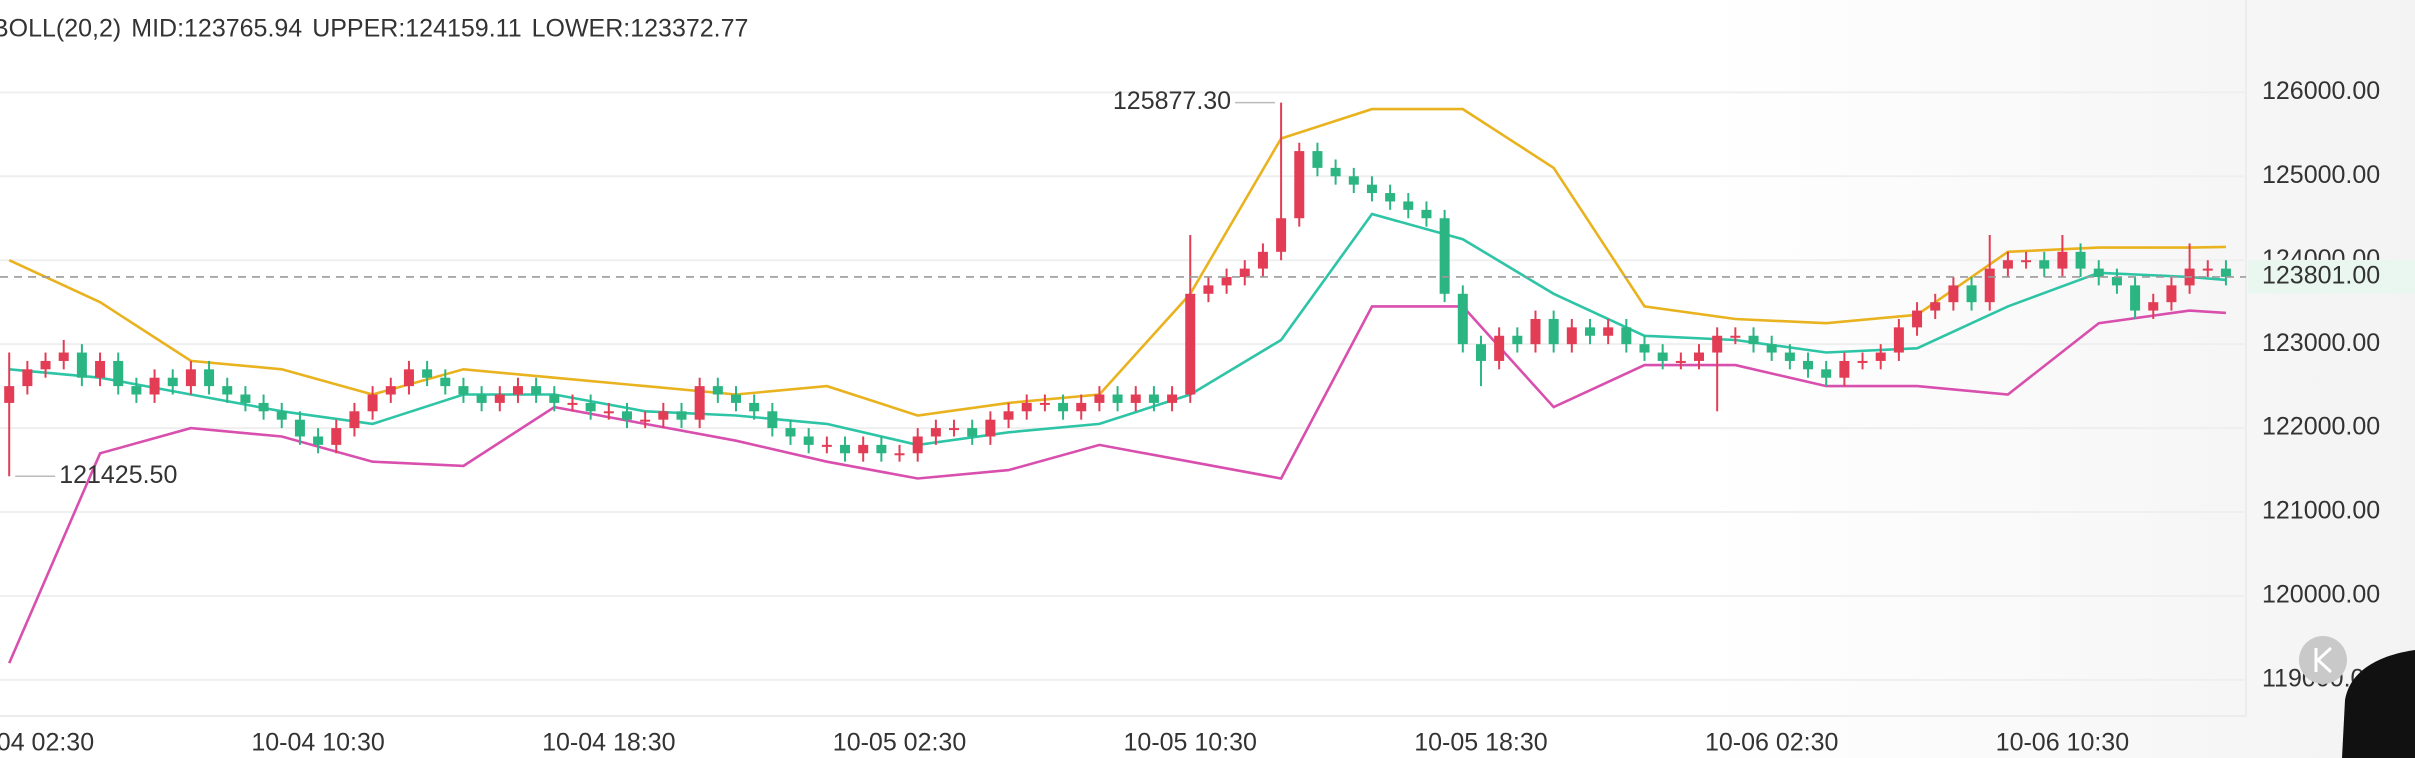  I want to click on button-circle, so click(2323, 660).